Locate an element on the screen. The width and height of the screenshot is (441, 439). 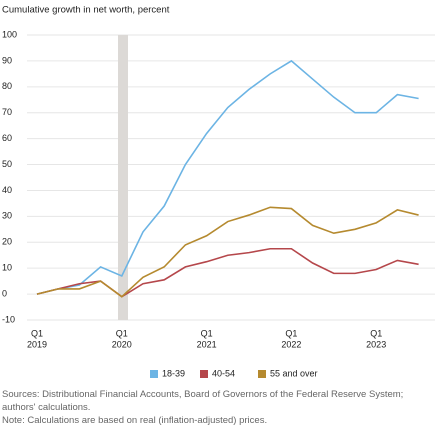
y-tick-label: 50 is located at coordinates (7, 164).